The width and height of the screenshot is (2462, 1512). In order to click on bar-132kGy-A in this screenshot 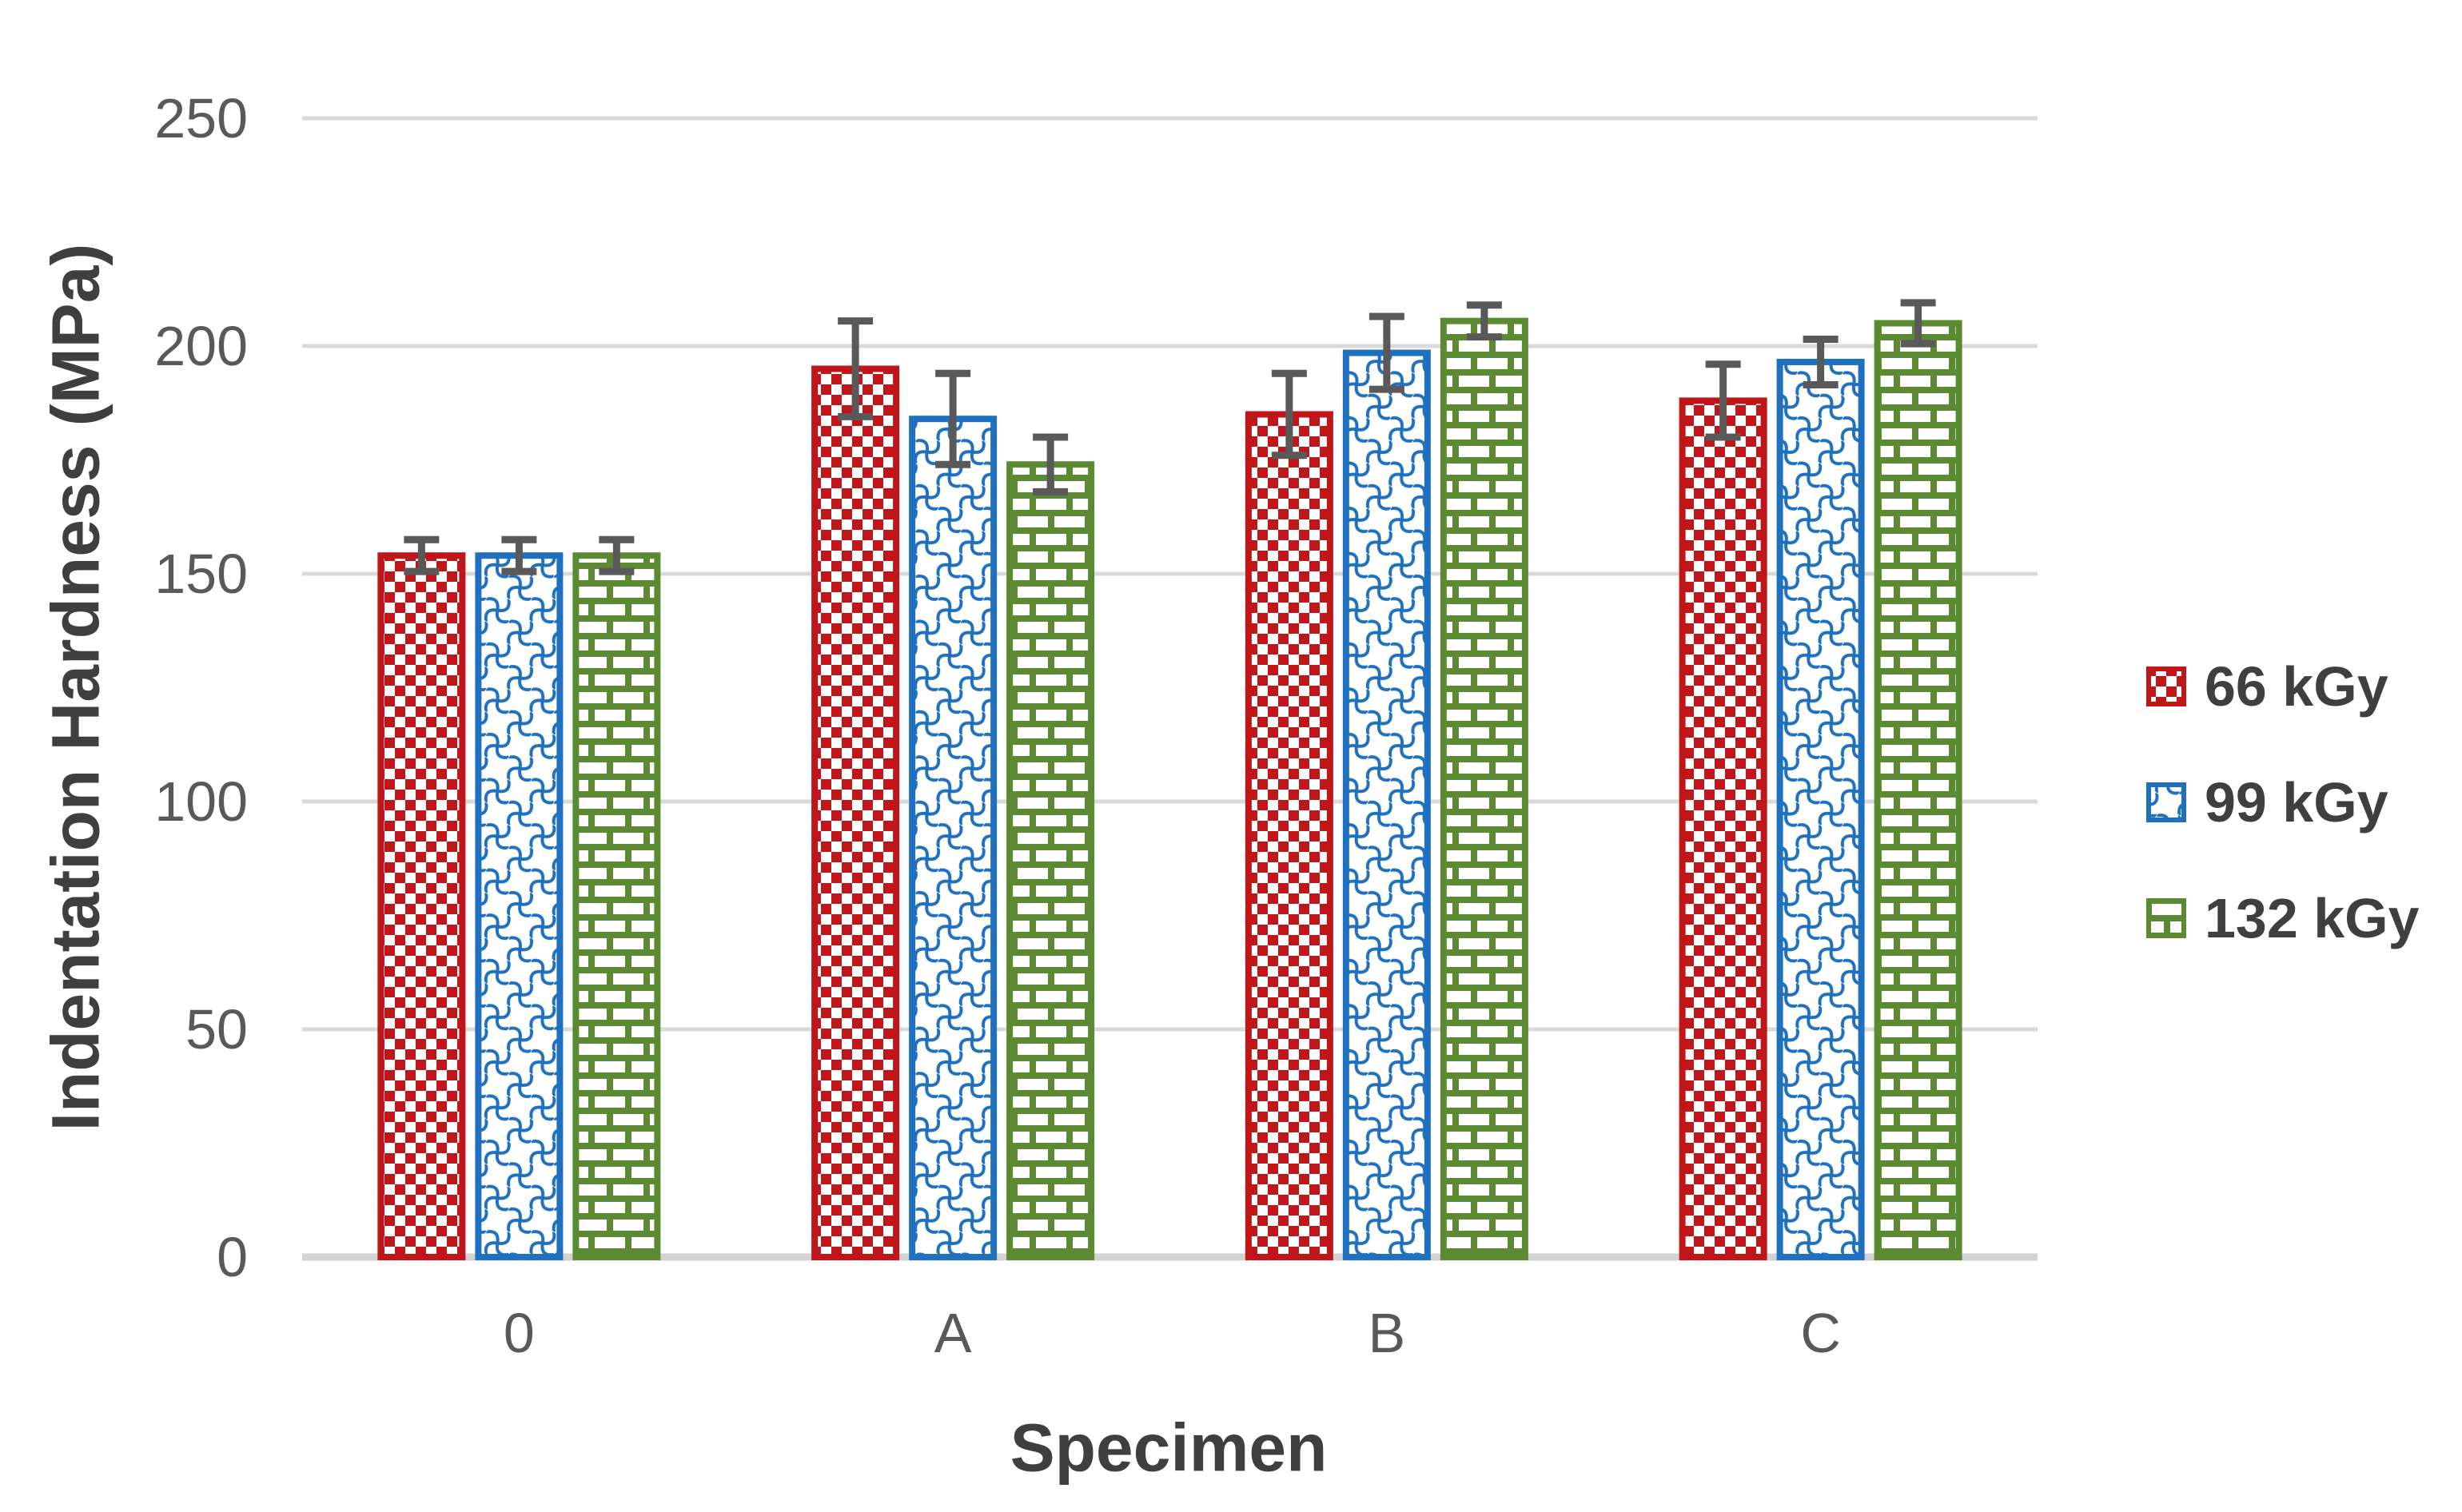, I will do `click(1050, 860)`.